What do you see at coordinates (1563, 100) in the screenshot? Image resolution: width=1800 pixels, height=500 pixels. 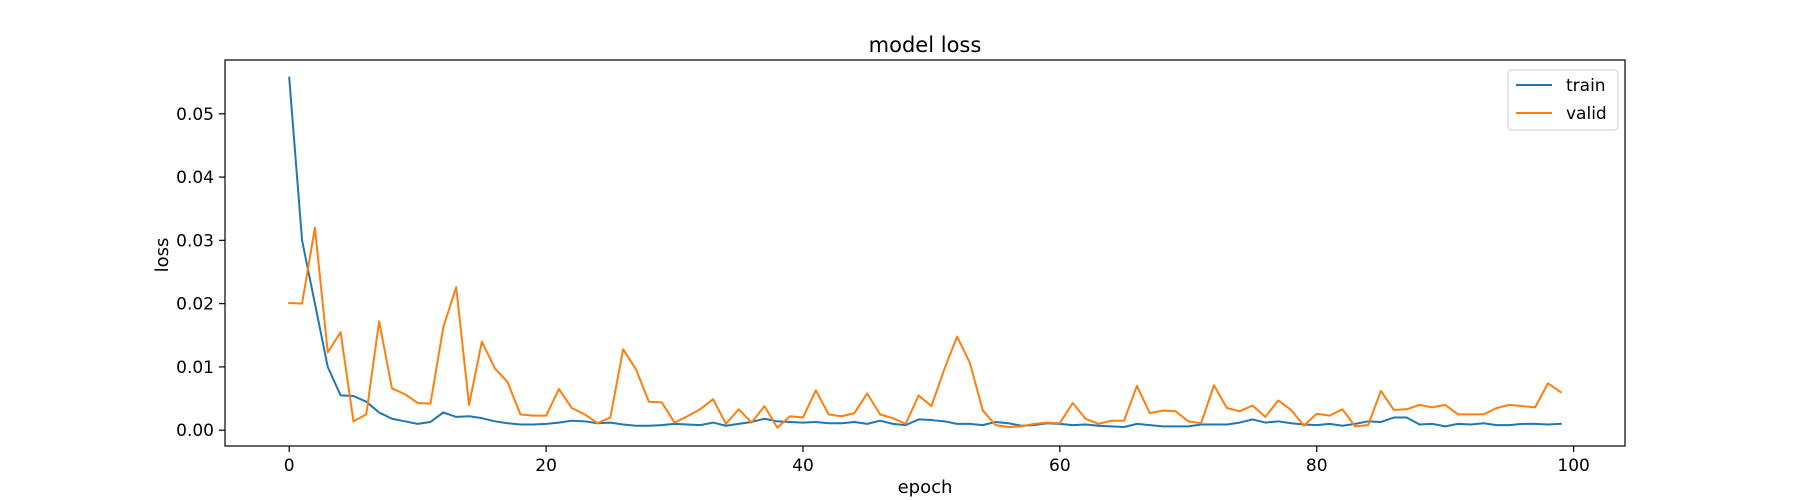 I see `legend: train valid` at bounding box center [1563, 100].